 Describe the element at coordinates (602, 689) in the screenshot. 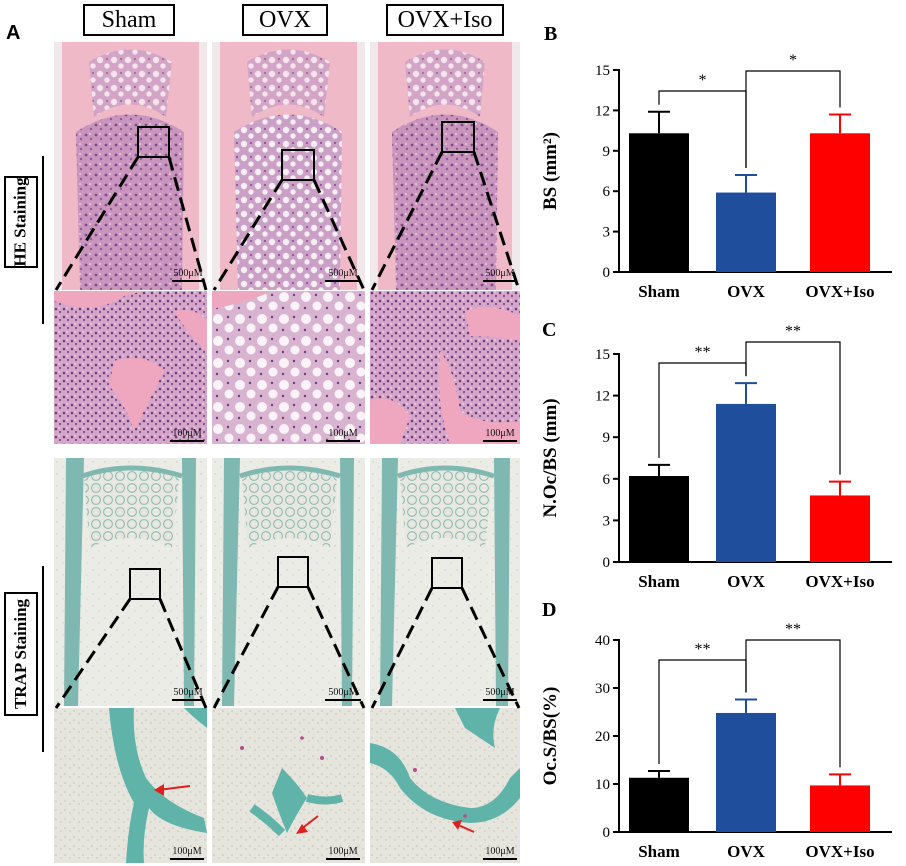

I see `chart-d-ytick-label-3: 30` at that location.